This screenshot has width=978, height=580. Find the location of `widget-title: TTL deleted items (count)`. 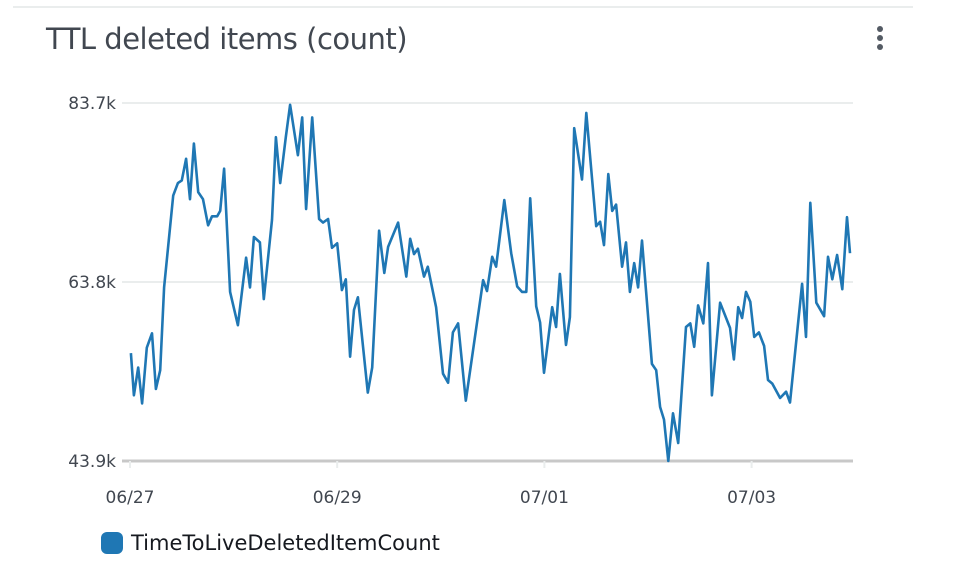

widget-title: TTL deleted items (count) is located at coordinates (227, 39).